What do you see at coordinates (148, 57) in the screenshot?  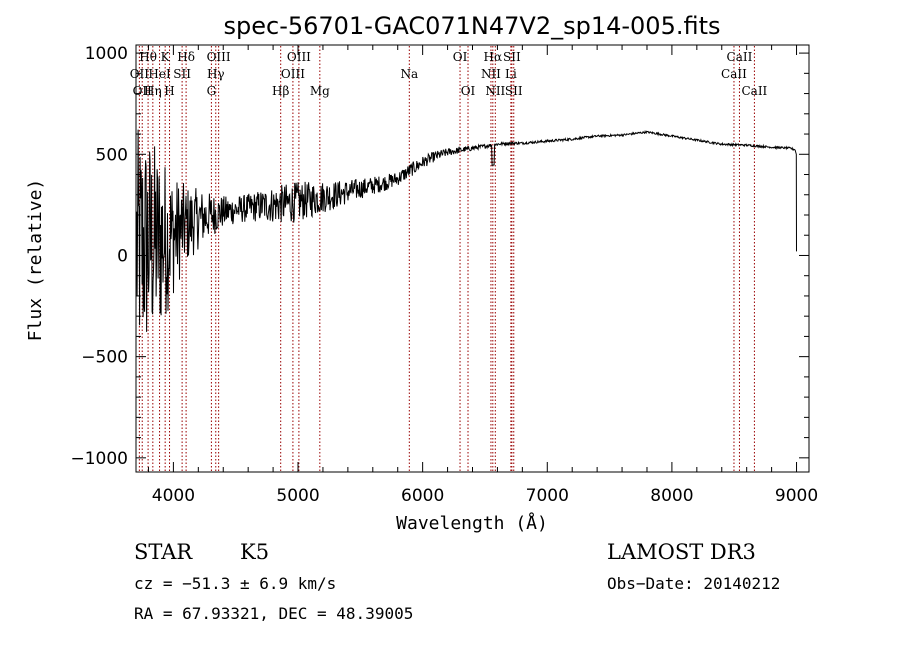 I see `line-marker-label: Hθ` at bounding box center [148, 57].